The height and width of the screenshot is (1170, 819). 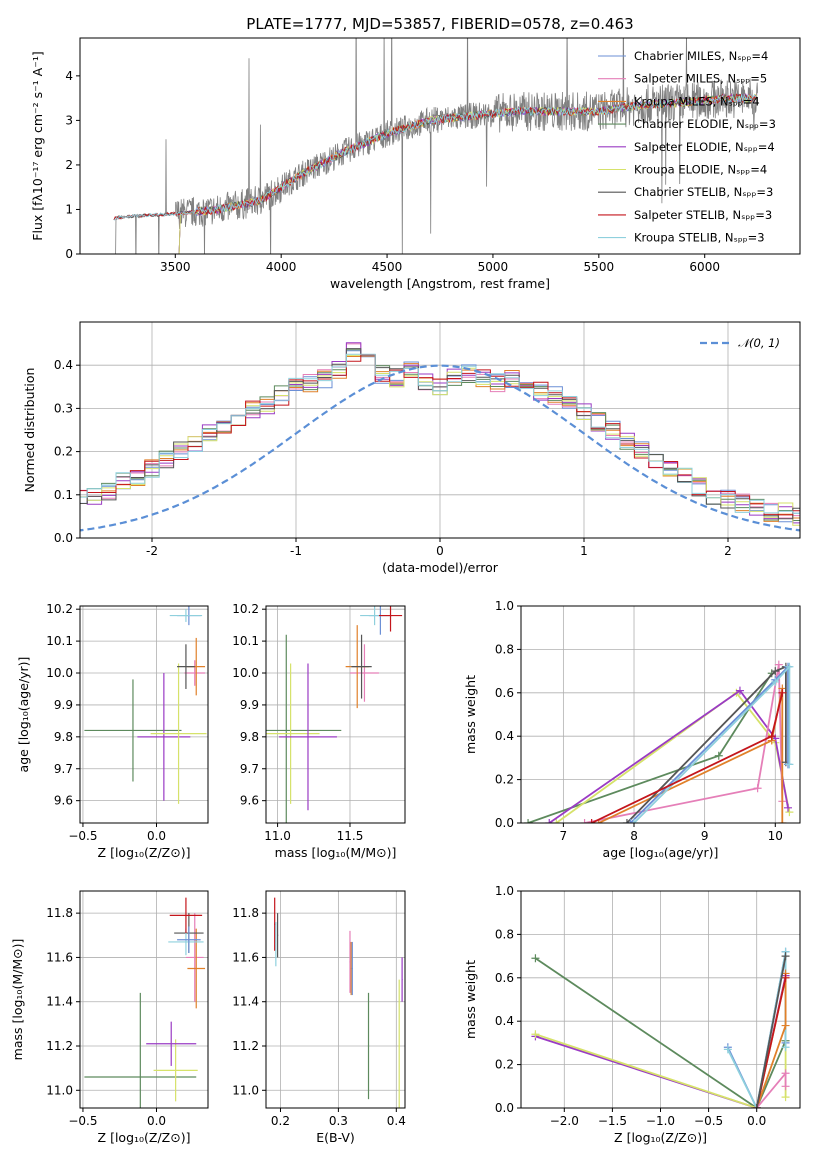 What do you see at coordinates (82, 1121) in the screenshot?
I see `x-tick-label: −0.5` at bounding box center [82, 1121].